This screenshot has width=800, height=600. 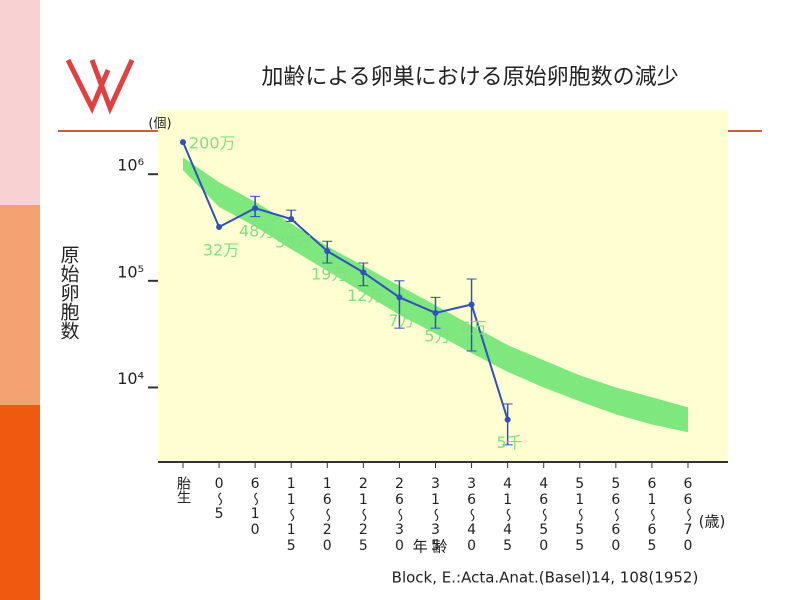 I want to click on x-tick-label: 0〜5, so click(x=219, y=499).